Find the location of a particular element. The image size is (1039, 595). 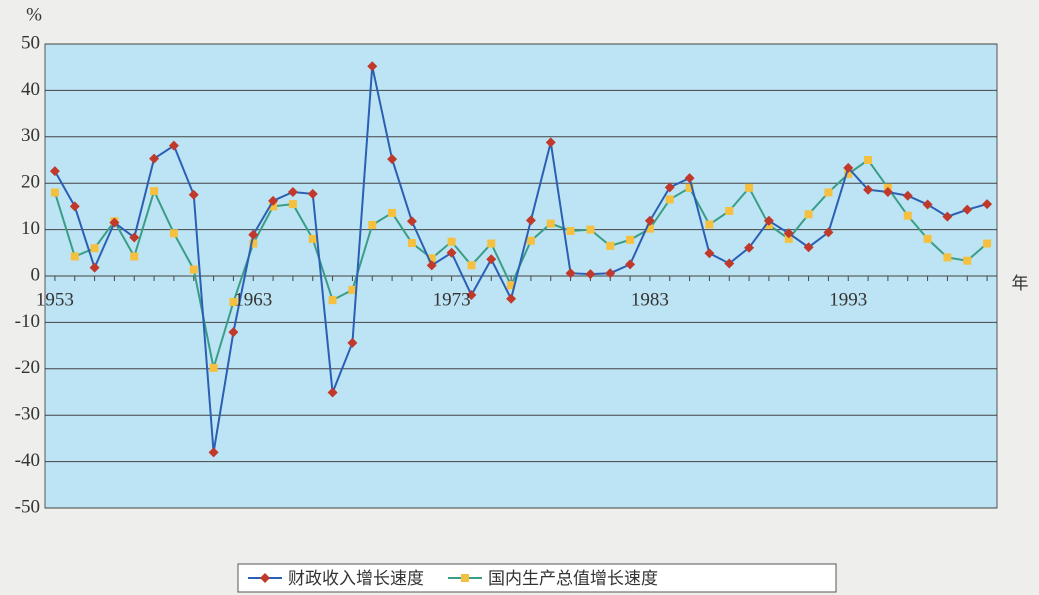

y-tick-label: 30 is located at coordinates (30, 135).